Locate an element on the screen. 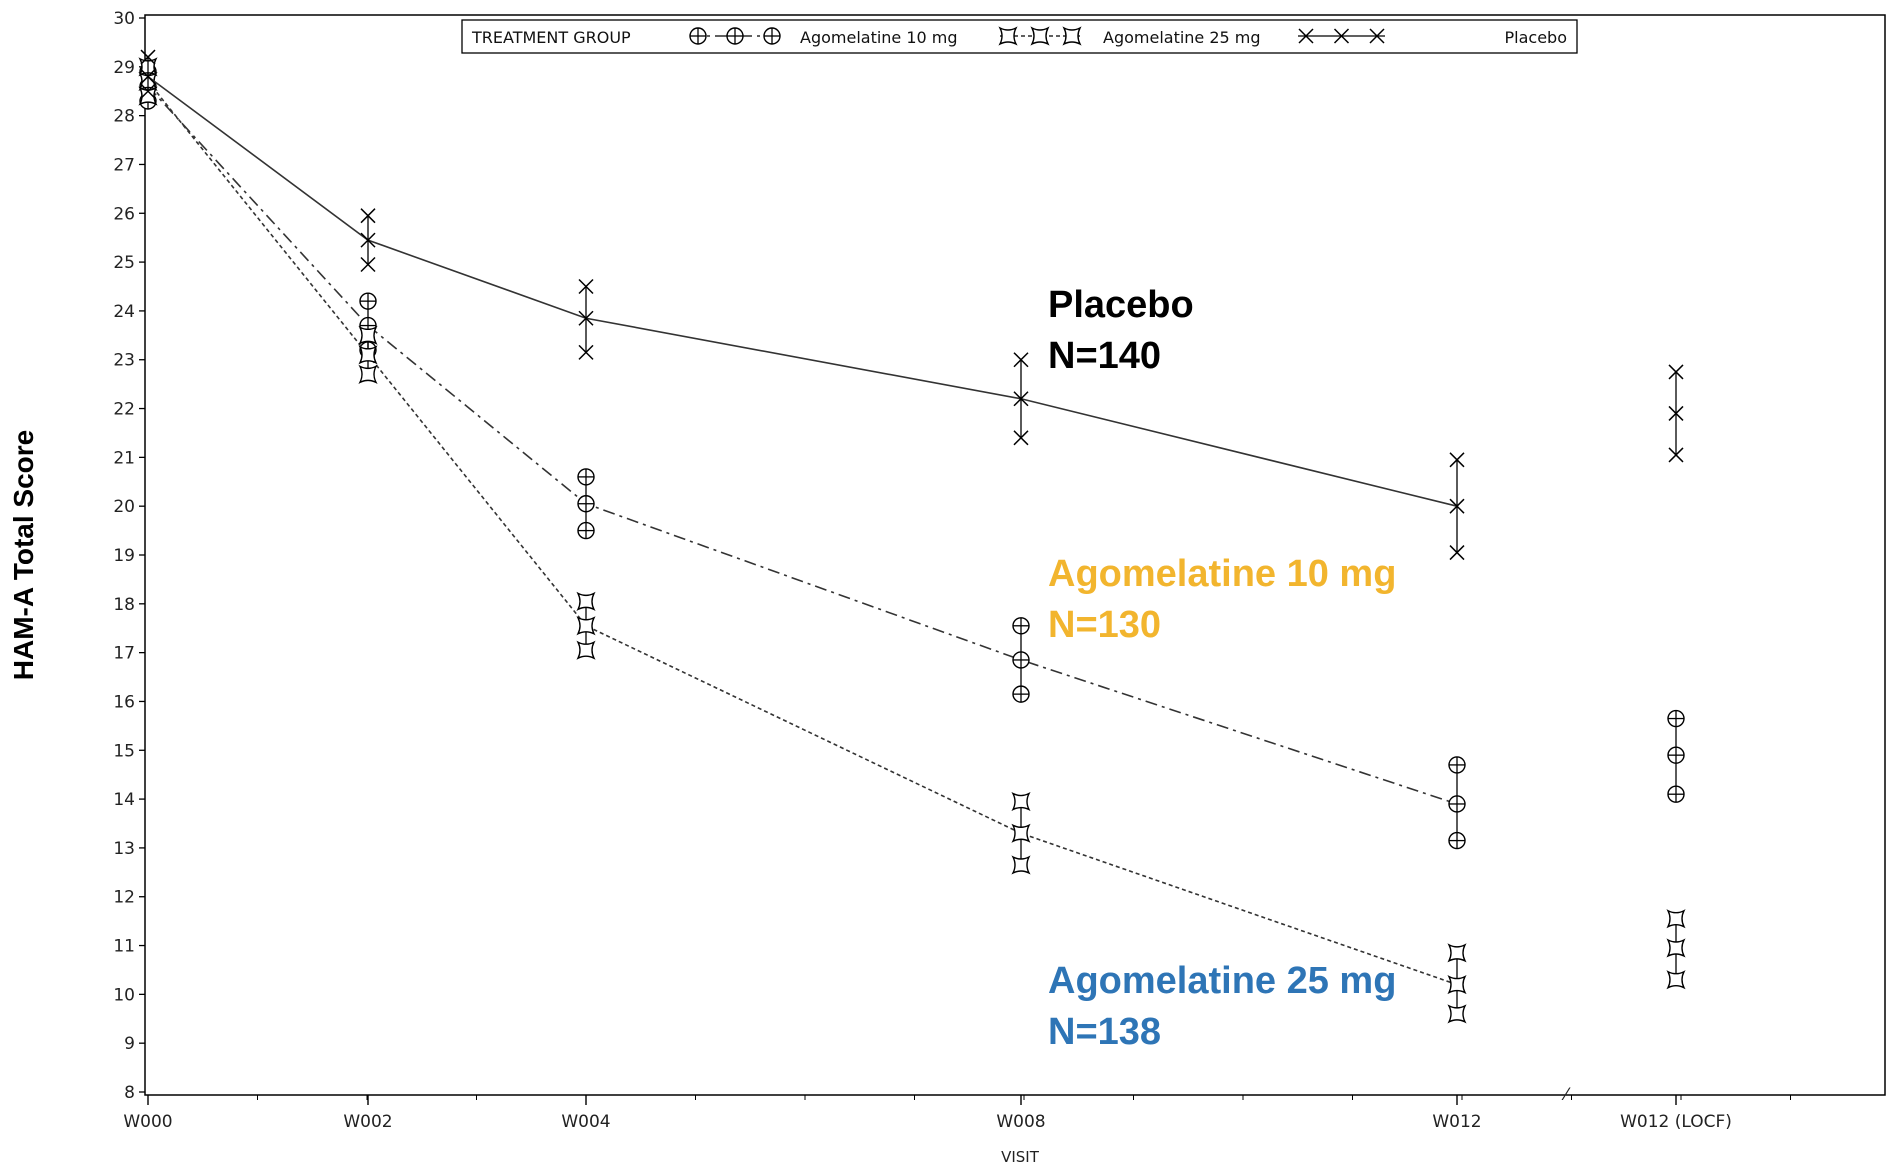 This screenshot has height=1171, width=1900. y-tick-label: 22 is located at coordinates (124, 410).